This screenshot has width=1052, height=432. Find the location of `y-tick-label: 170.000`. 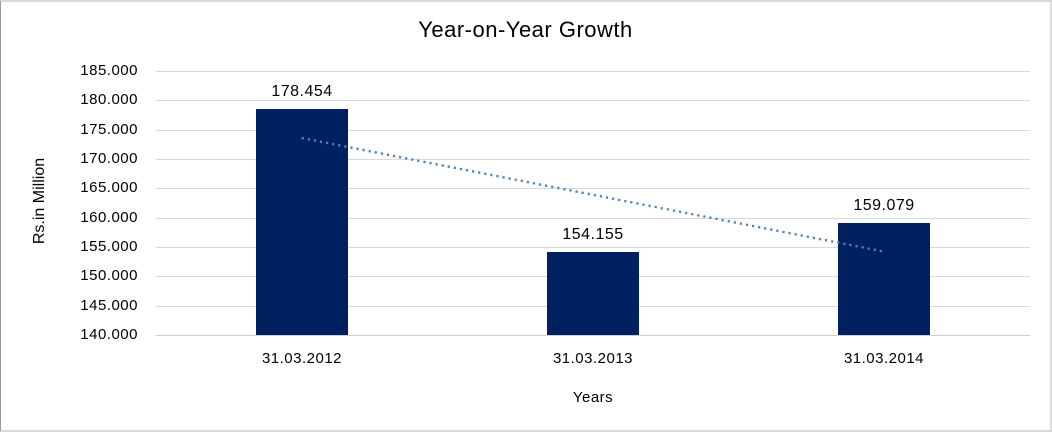

y-tick-label: 170.000 is located at coordinates (109, 158).